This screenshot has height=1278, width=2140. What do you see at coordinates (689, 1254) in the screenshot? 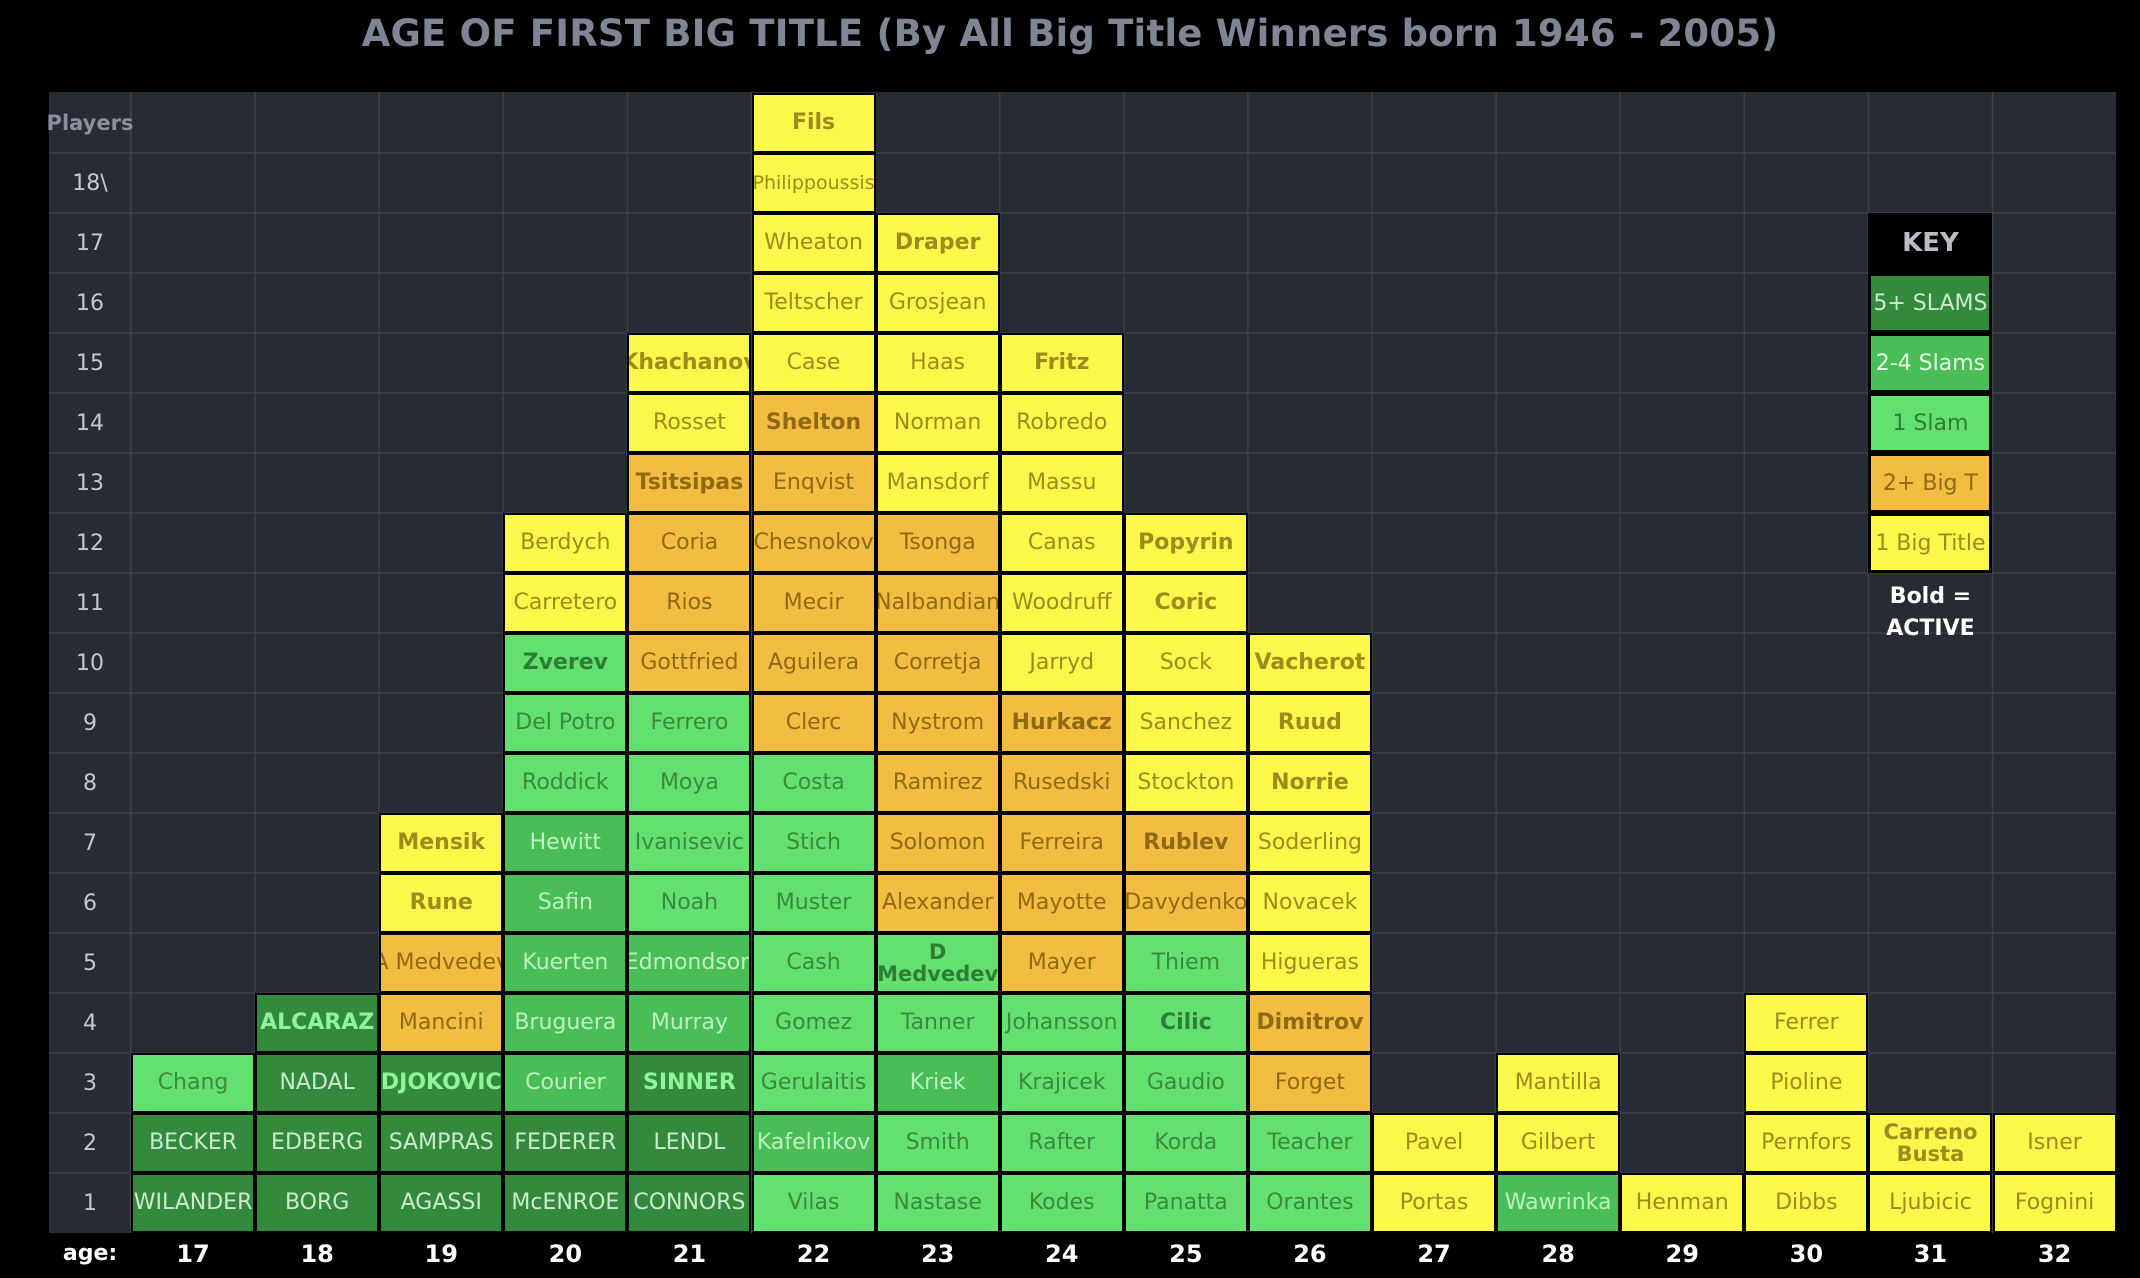
I see `x-tick-label: 21` at bounding box center [689, 1254].